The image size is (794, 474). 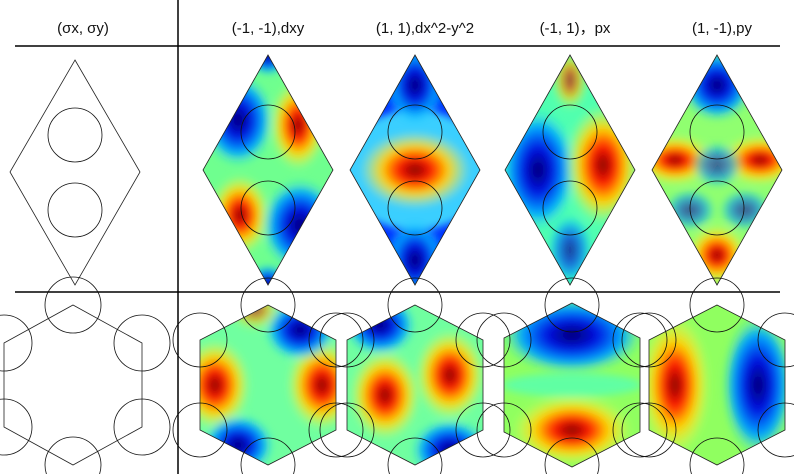 What do you see at coordinates (268, 28) in the screenshot?
I see `header-cell: (-1, -1),dxy` at bounding box center [268, 28].